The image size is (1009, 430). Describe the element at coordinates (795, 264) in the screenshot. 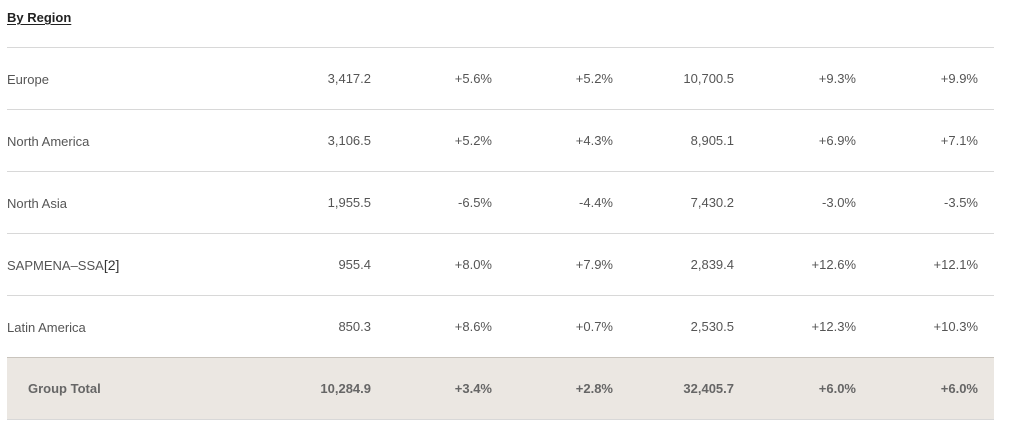

I see `table-cell: +12.6%` at that location.